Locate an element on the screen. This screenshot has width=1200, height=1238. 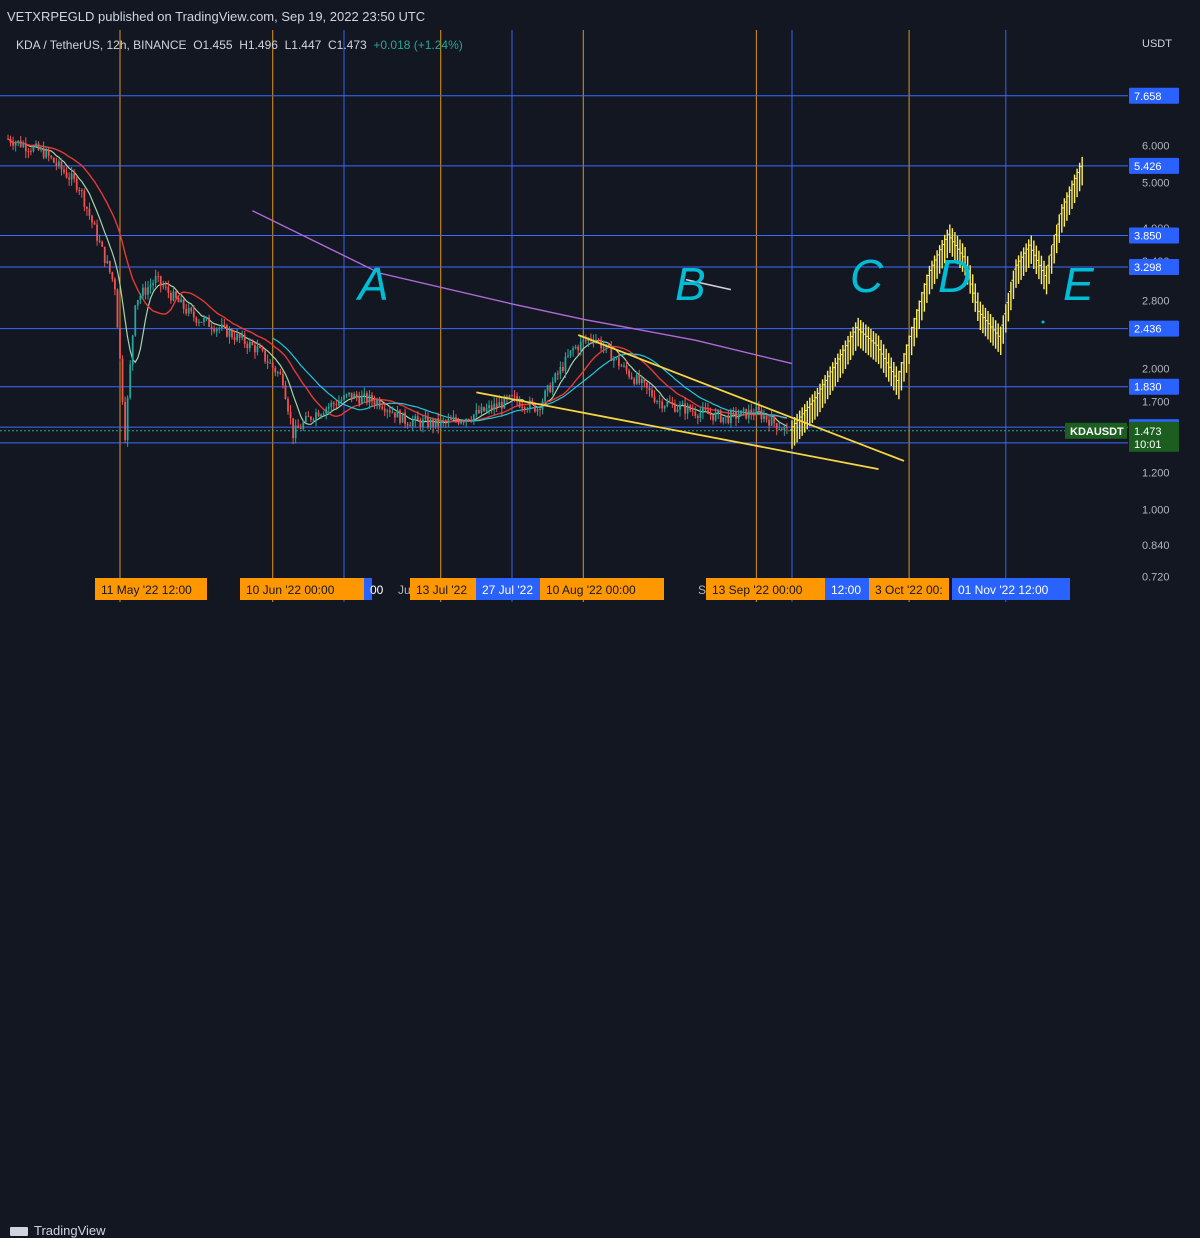
x-label: 10 Jun '22 00:00 is located at coordinates (290, 590).